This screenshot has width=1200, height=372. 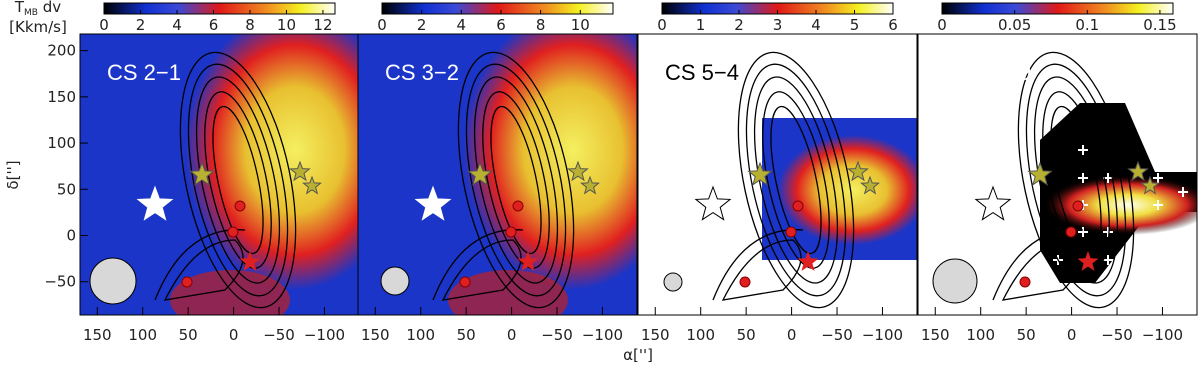 What do you see at coordinates (422, 72) in the screenshot?
I see `panel-title: CS 3−2` at bounding box center [422, 72].